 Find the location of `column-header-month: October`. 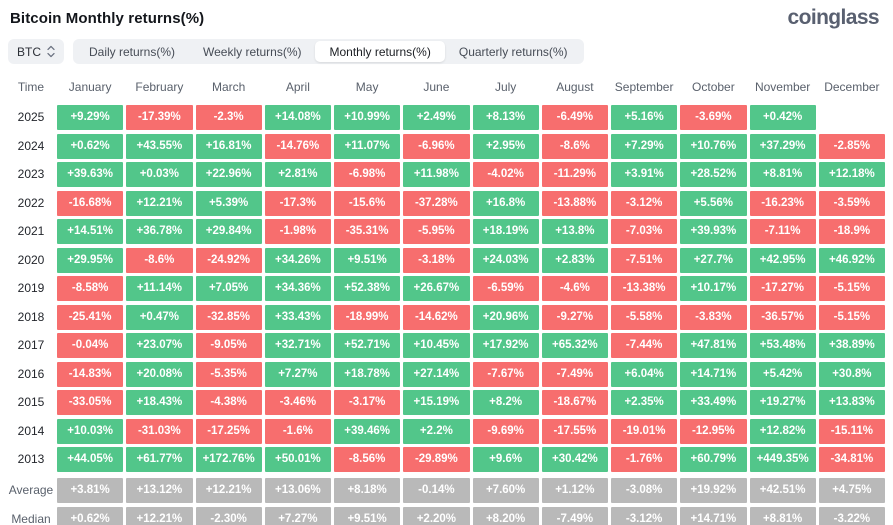

column-header-month: October is located at coordinates (713, 87).